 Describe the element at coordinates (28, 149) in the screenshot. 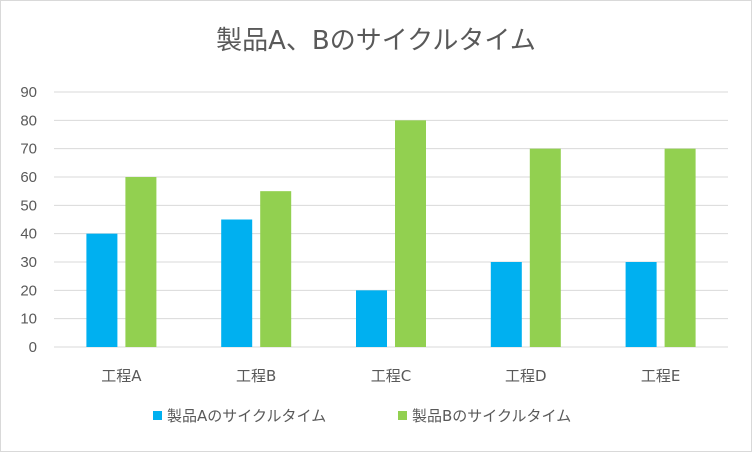

I see `y-tick-label: 70` at that location.